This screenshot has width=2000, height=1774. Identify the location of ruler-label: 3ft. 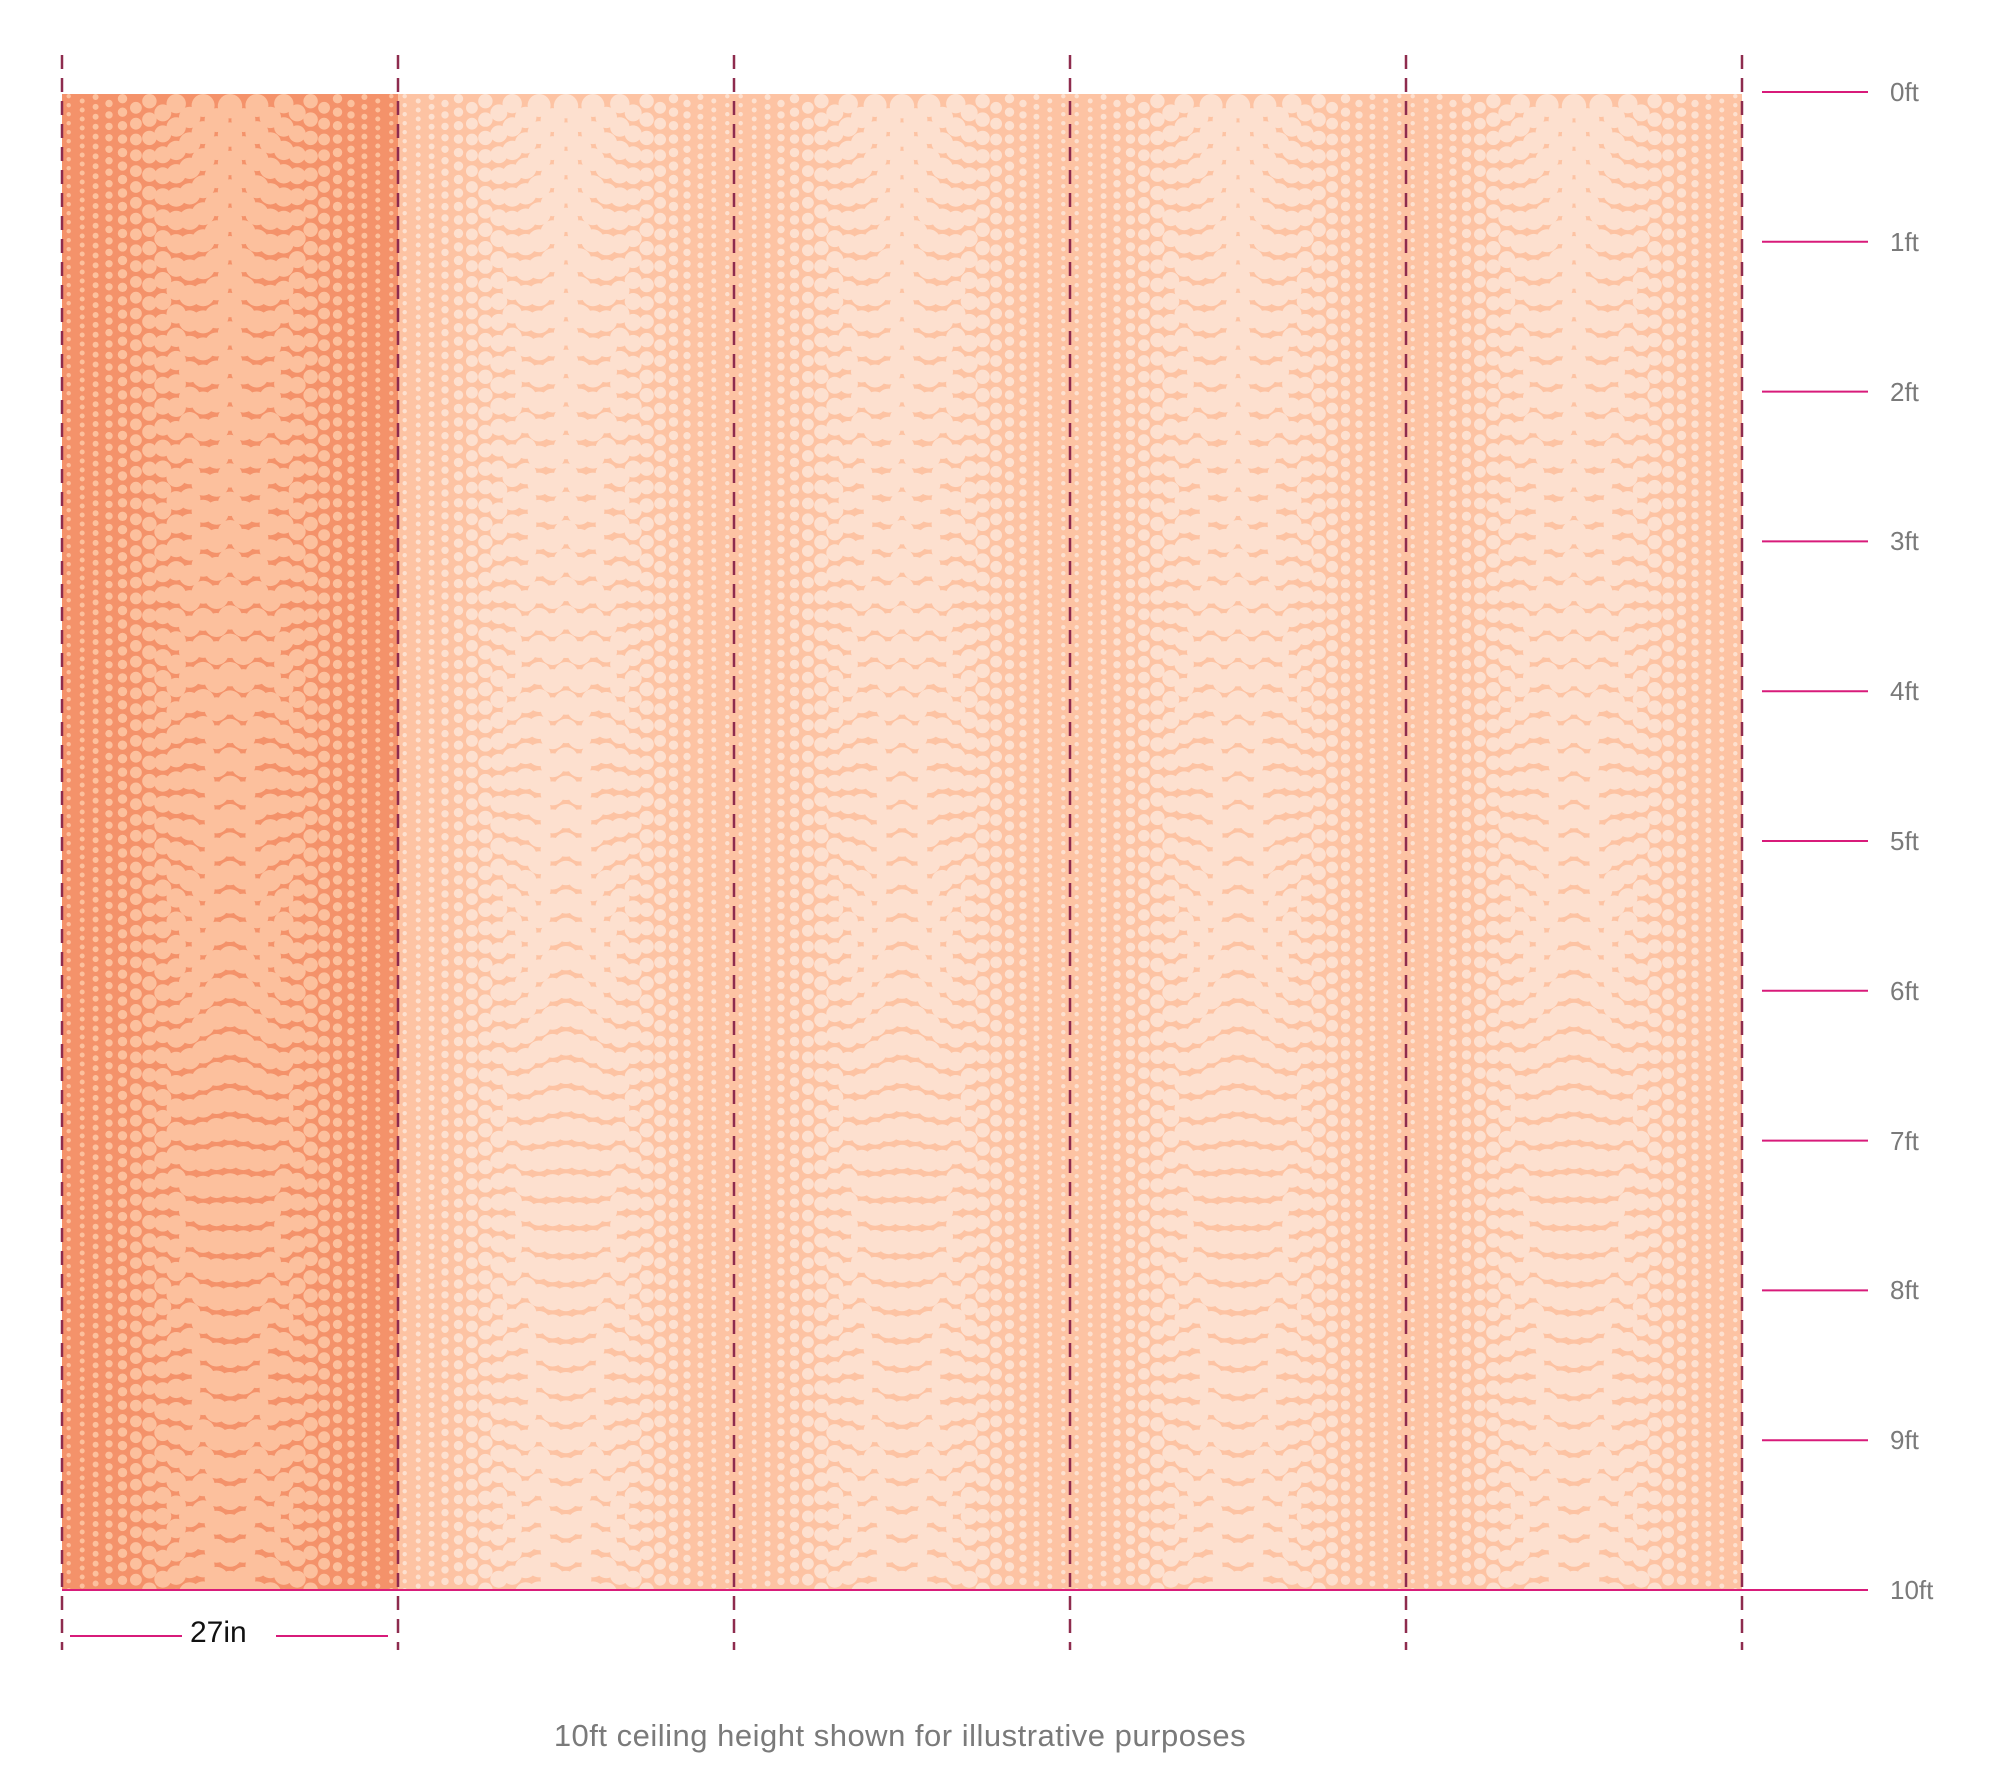
(1904, 541).